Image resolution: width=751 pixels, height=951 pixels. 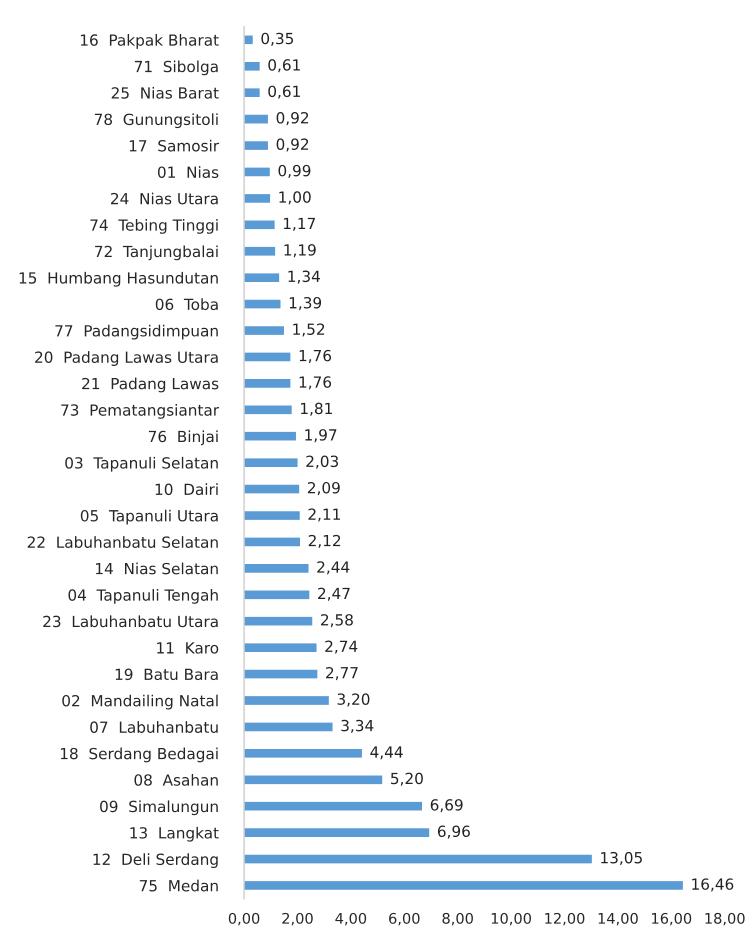 What do you see at coordinates (324, 489) in the screenshot?
I see `data-label: 2,09` at bounding box center [324, 489].